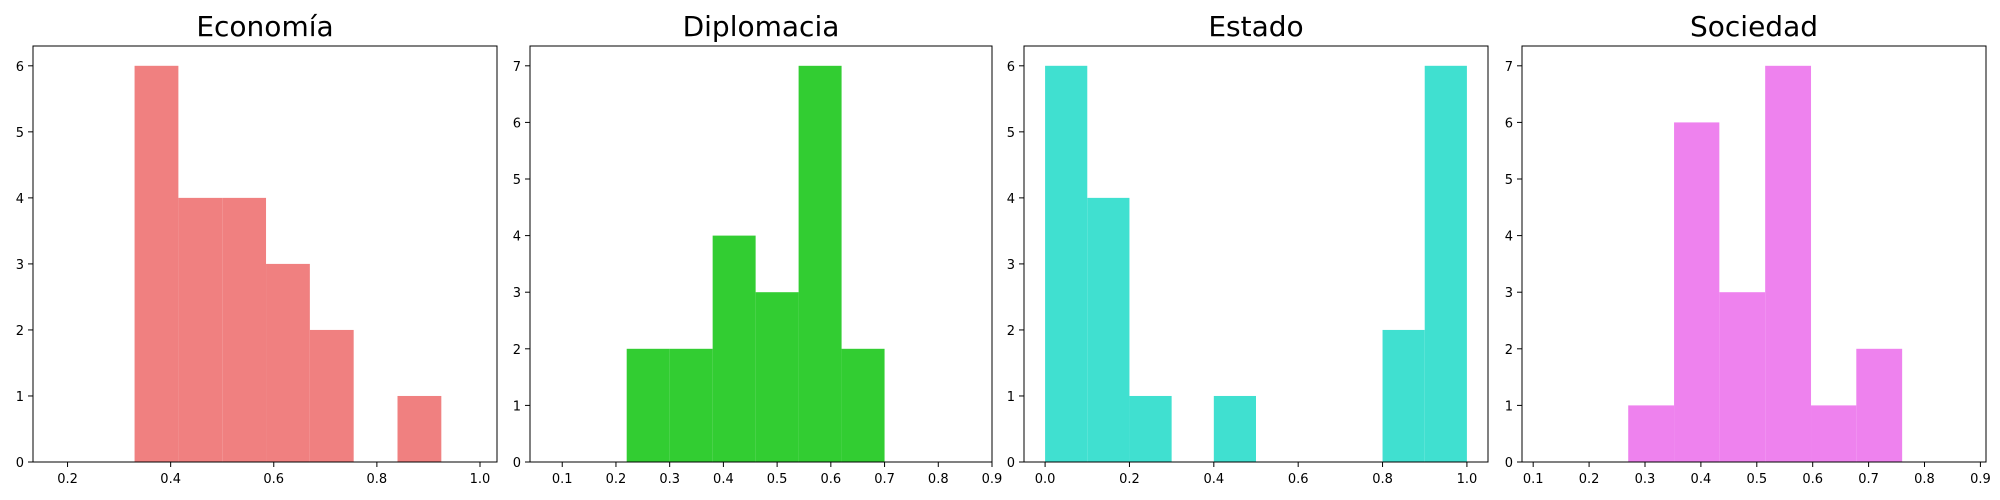 The height and width of the screenshot is (500, 2000). What do you see at coordinates (761, 26) in the screenshot?
I see `panel-title: Diplomacia` at bounding box center [761, 26].